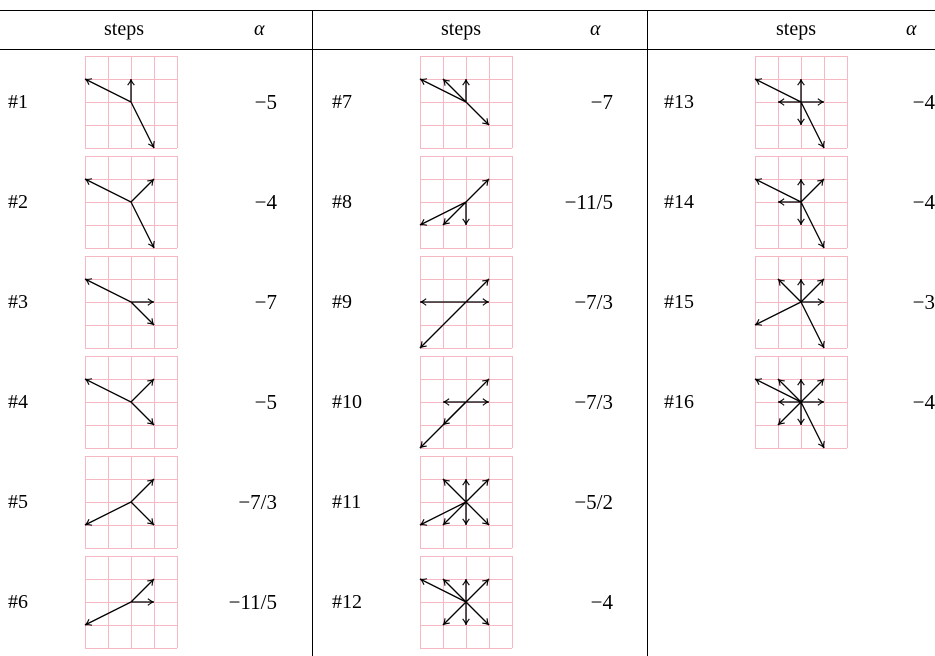 This screenshot has width=935, height=656. What do you see at coordinates (342, 302) in the screenshot?
I see `row-label: #9` at bounding box center [342, 302].